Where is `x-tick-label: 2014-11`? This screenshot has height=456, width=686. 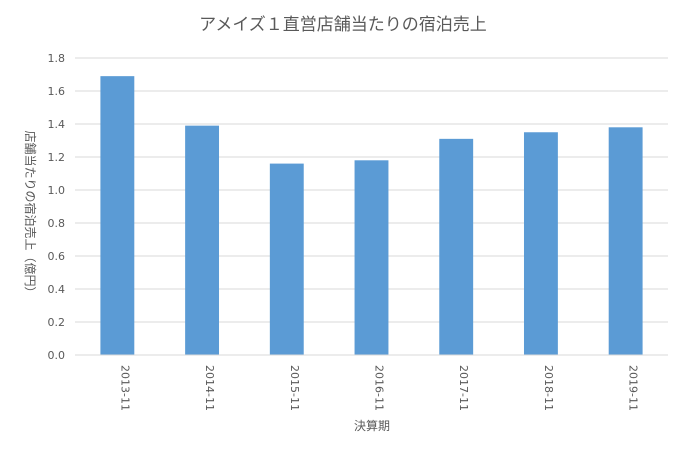
x-tick-label: 2014-11 is located at coordinates (209, 388).